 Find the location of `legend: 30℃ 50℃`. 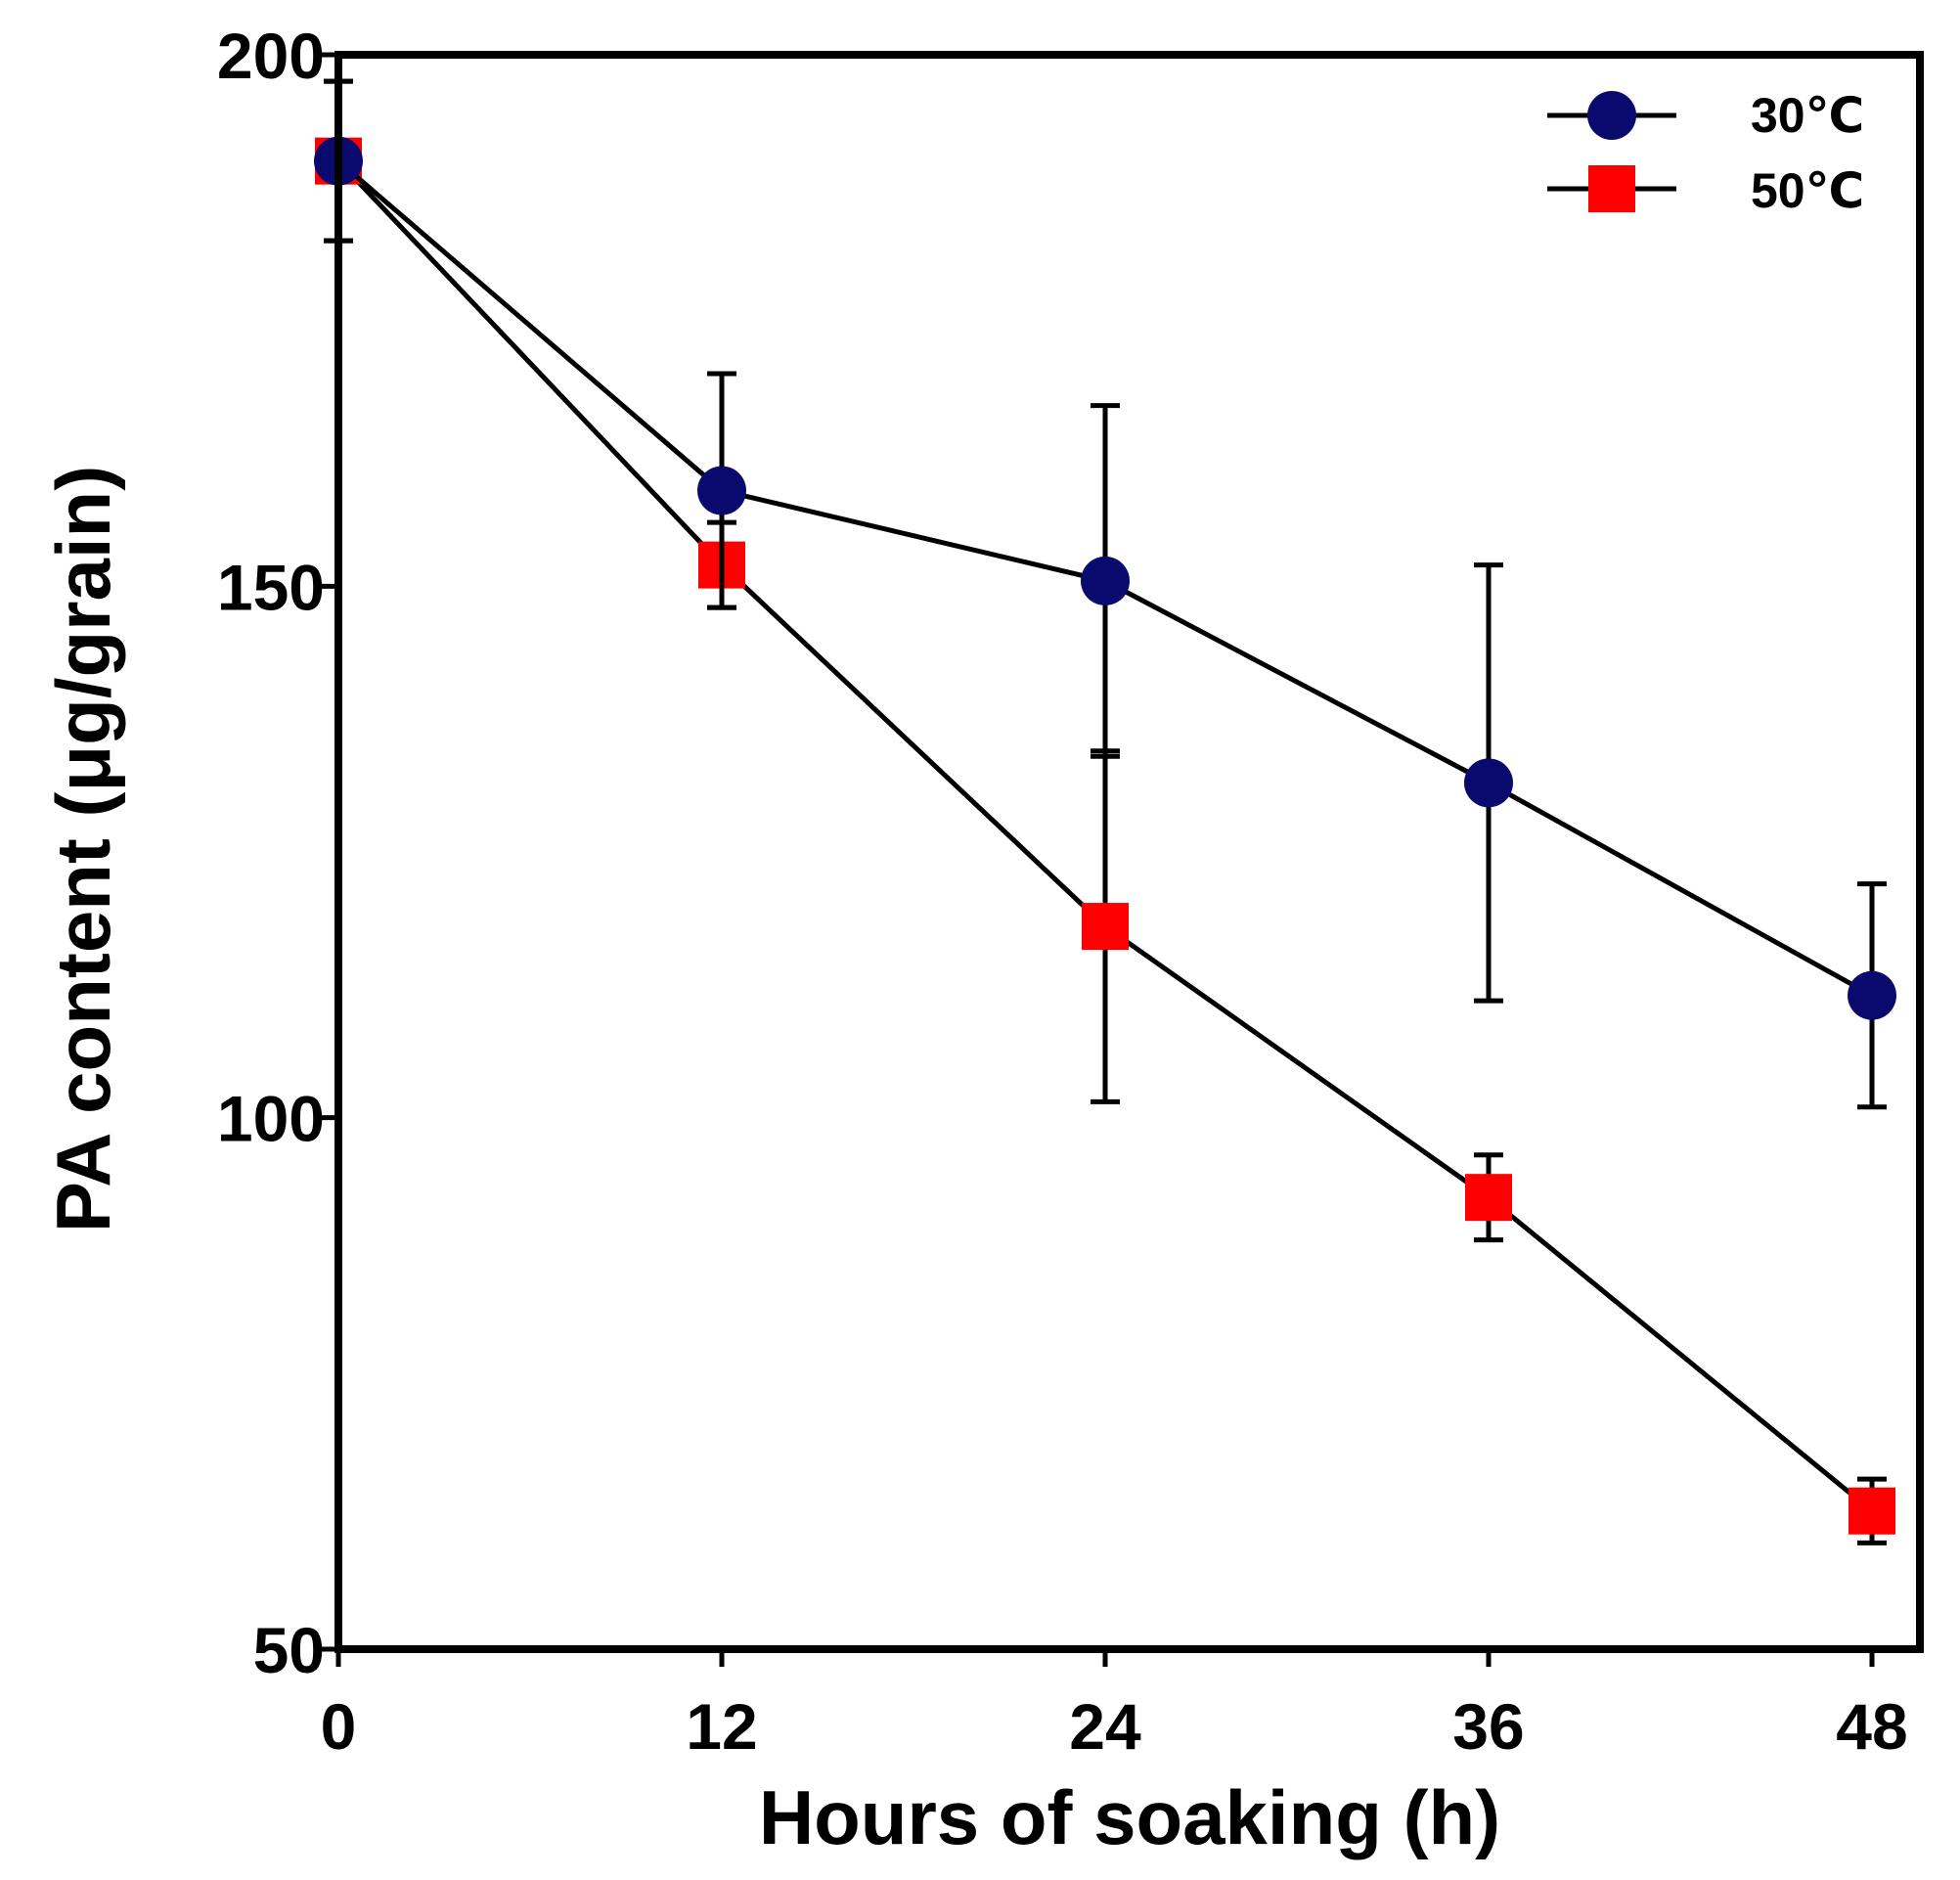

legend: 30℃ 50℃ is located at coordinates (1705, 153).